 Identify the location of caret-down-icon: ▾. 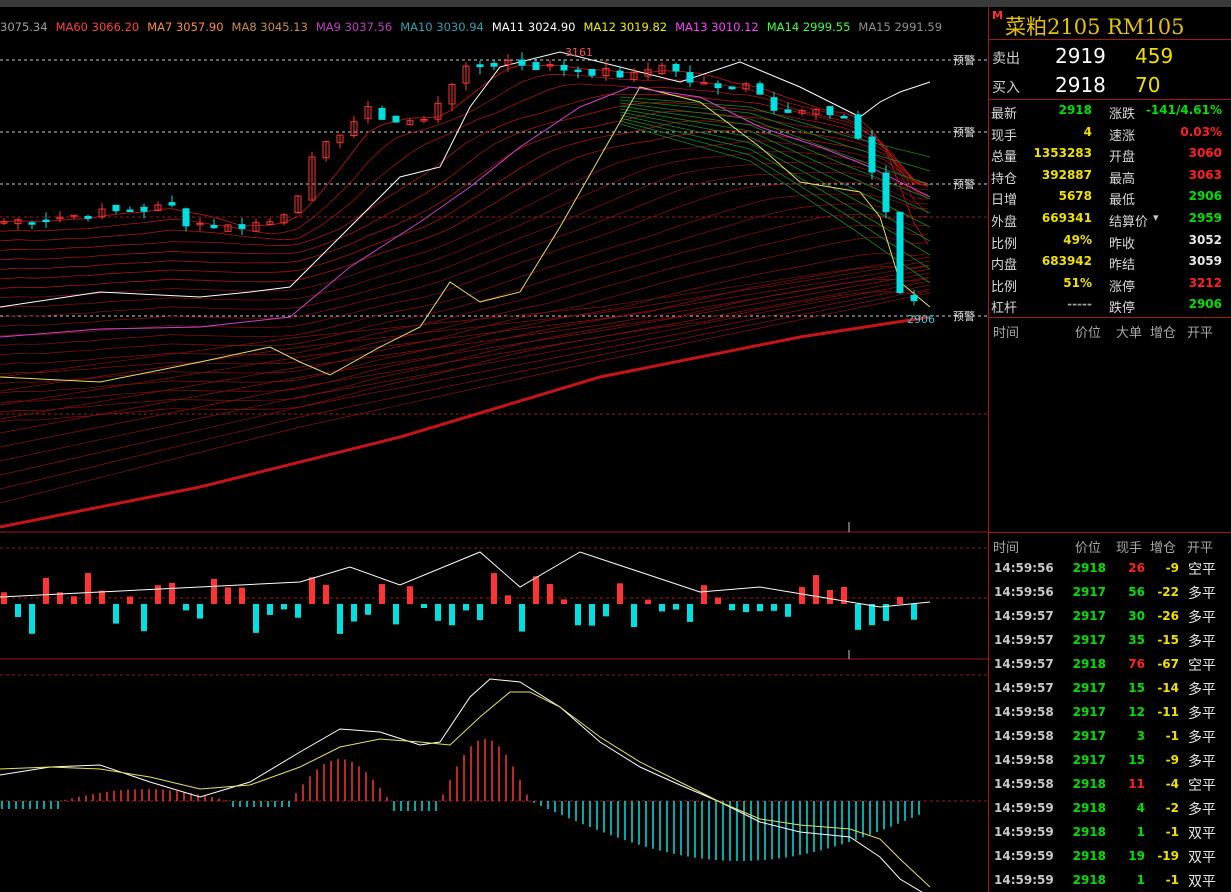
(1156, 217).